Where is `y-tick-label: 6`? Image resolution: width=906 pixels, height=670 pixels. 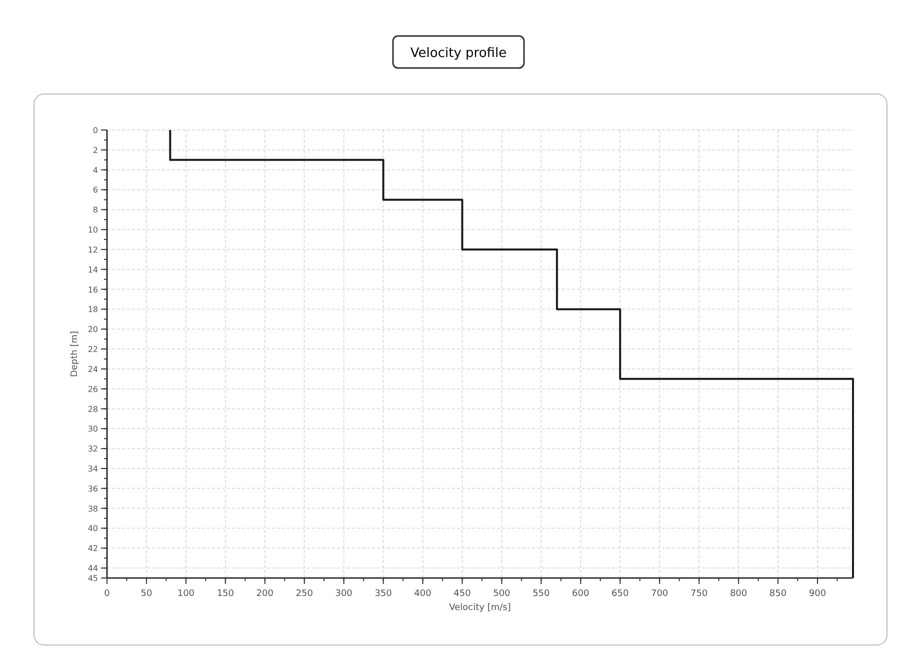
y-tick-label: 6 is located at coordinates (95, 190).